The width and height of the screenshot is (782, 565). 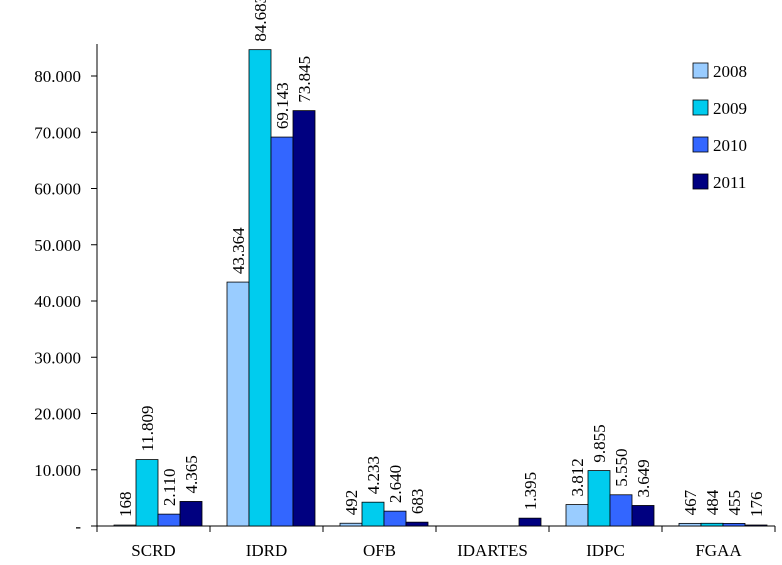 What do you see at coordinates (599, 443) in the screenshot?
I see `data-label: 9.855` at bounding box center [599, 443].